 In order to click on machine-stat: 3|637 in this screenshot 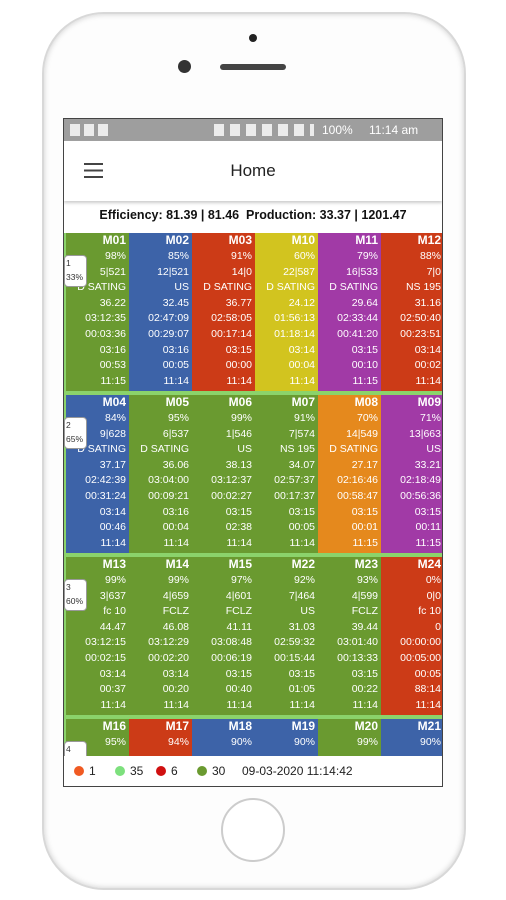, I will do `click(112, 595)`.